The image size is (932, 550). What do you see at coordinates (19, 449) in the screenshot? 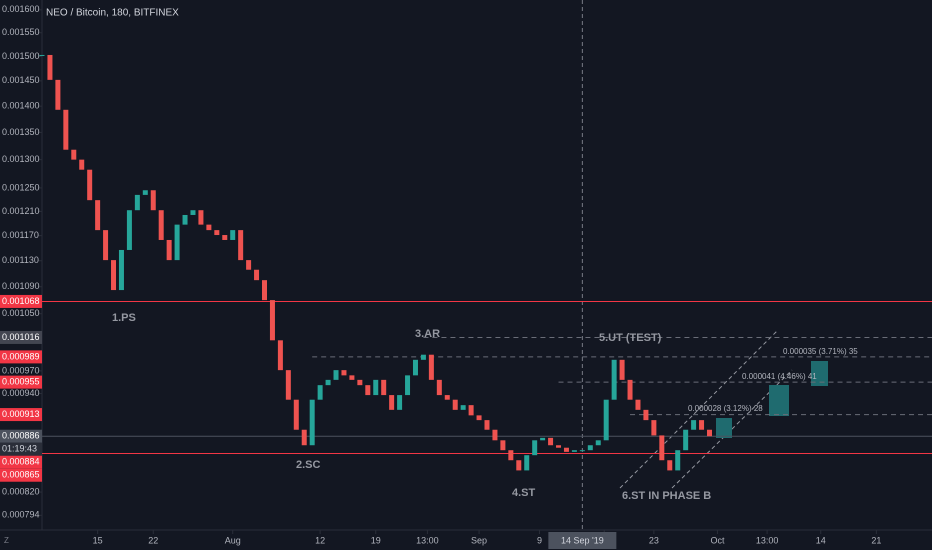
I see `countdown: 01:19:43` at bounding box center [19, 449].